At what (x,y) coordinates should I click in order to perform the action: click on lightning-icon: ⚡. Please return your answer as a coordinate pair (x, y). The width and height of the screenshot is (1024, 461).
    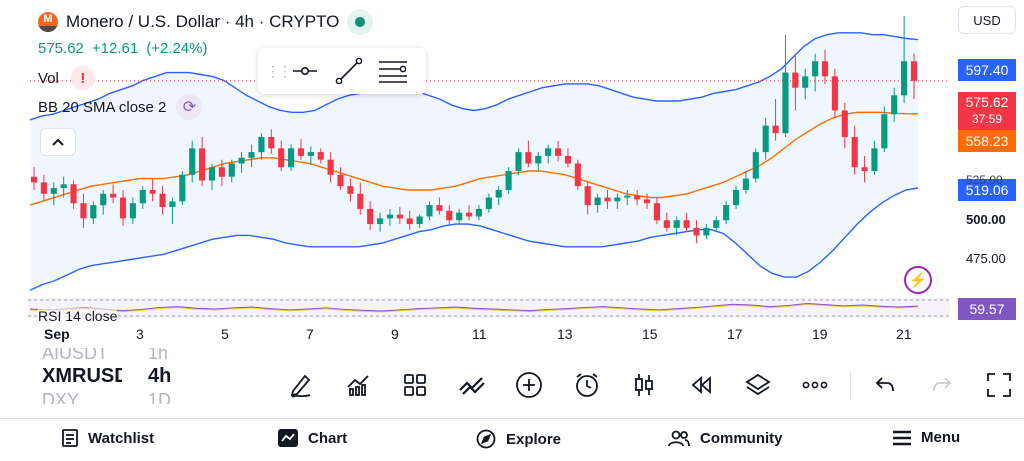
    Looking at the image, I should click on (918, 280).